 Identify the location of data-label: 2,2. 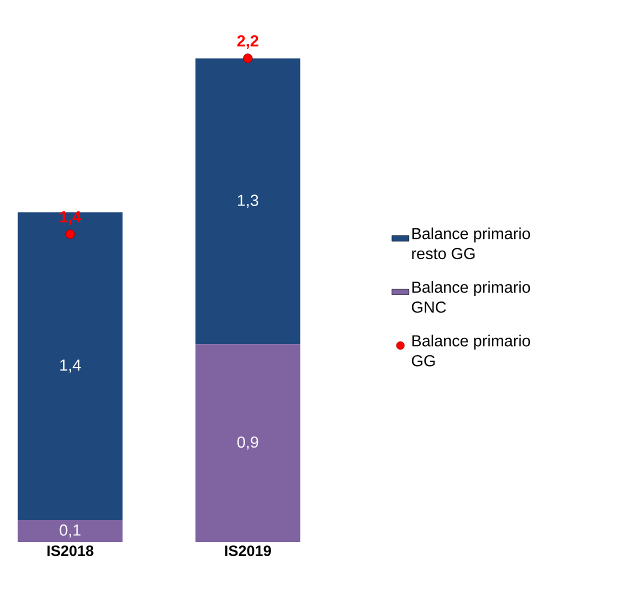
(247, 42).